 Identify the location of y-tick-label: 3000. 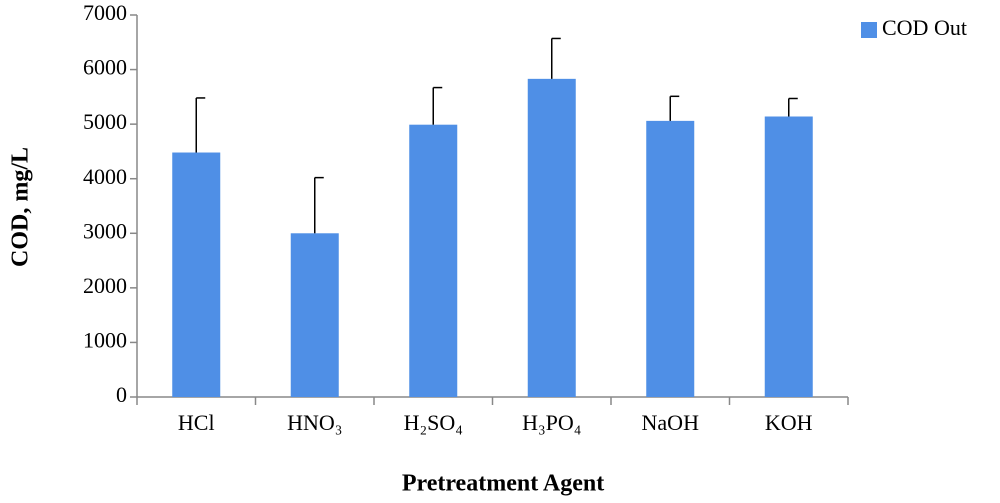
(105, 230).